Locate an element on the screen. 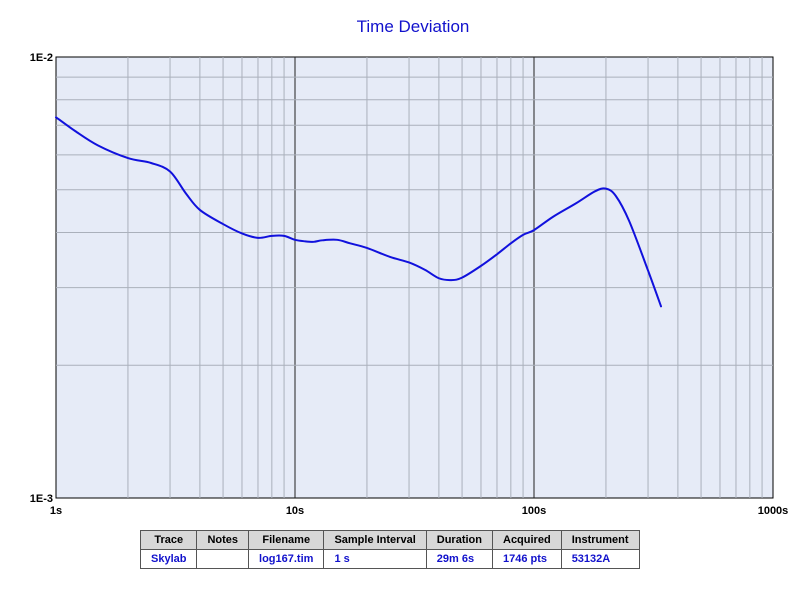  header-notes: Notes is located at coordinates (223, 540).